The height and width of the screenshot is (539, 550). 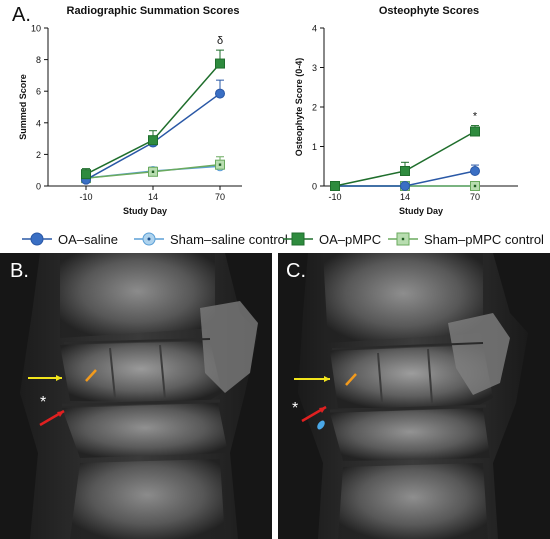 I want to click on chart-1-series-oa-pmpc, so click(x=153, y=114).